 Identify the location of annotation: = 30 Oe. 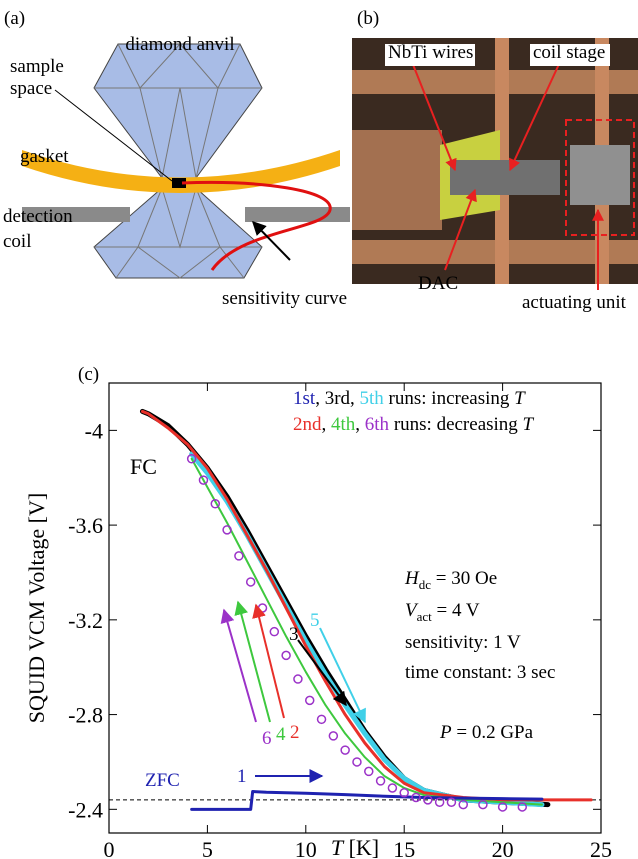
(464, 578).